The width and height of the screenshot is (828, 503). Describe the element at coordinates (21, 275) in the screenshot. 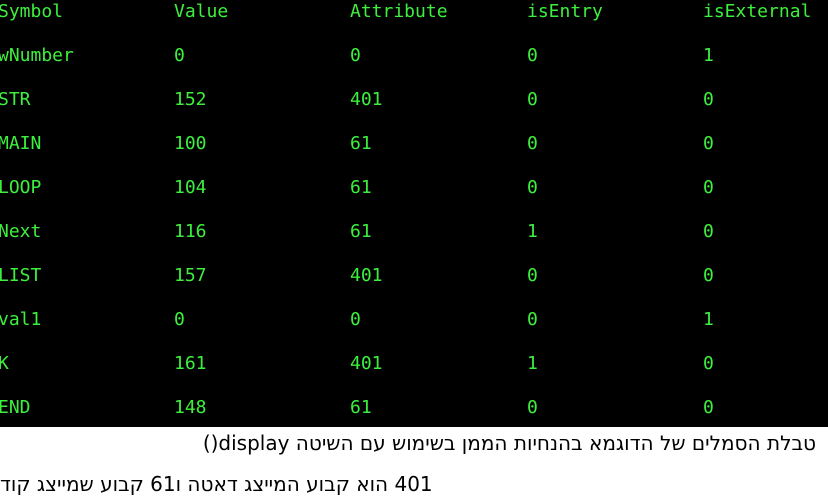

I see `table-cell: LIST` at that location.